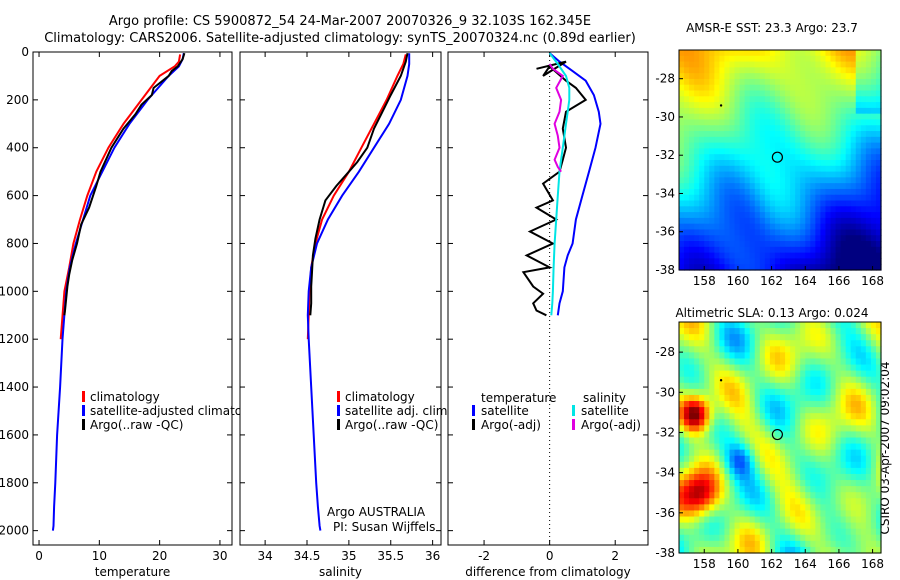 Image resolution: width=900 pixels, height=580 pixels. Describe the element at coordinates (136, 425) in the screenshot. I see `legend-label: Argo(..raw -QC)` at that location.